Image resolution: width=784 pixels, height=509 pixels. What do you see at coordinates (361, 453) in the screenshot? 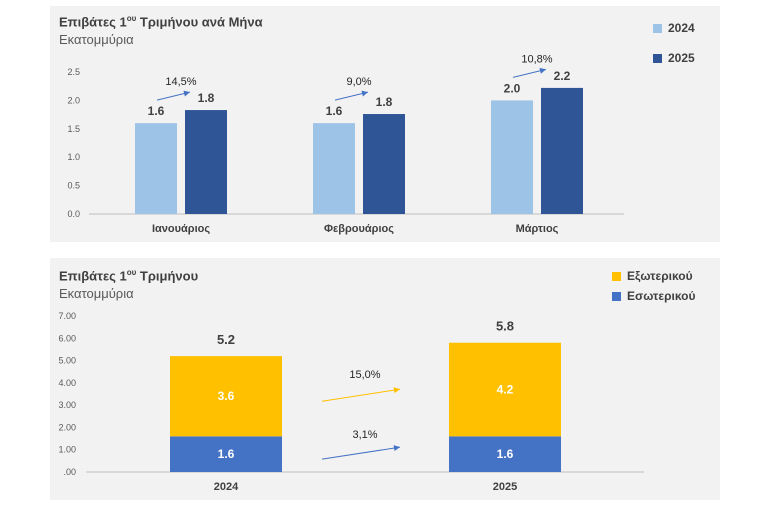
I see `growth-arrow-domestic-line` at bounding box center [361, 453].